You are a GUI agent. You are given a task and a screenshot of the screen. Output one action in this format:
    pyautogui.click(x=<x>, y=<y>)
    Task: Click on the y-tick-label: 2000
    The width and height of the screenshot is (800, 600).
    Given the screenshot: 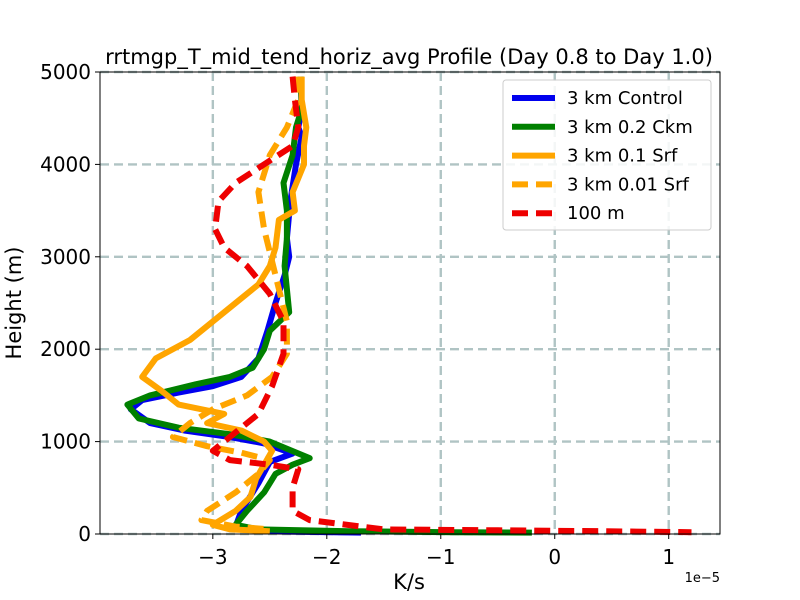 What is the action you would take?
    pyautogui.click(x=65, y=349)
    